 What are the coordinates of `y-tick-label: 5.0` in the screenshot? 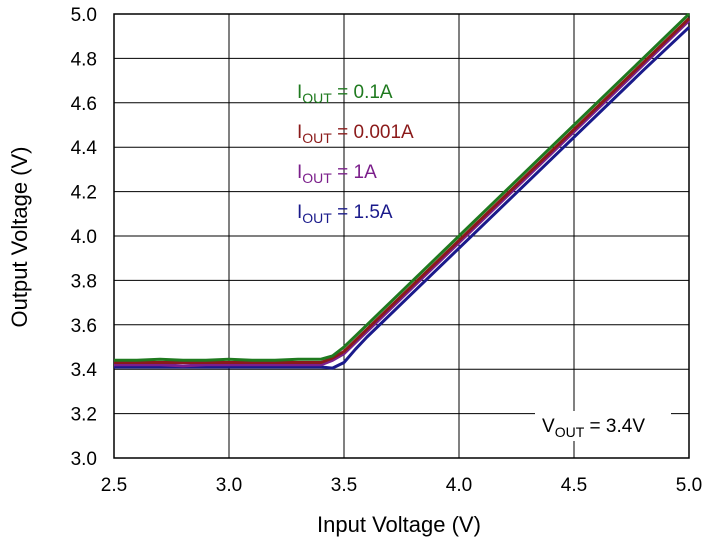 It's located at (84, 15).